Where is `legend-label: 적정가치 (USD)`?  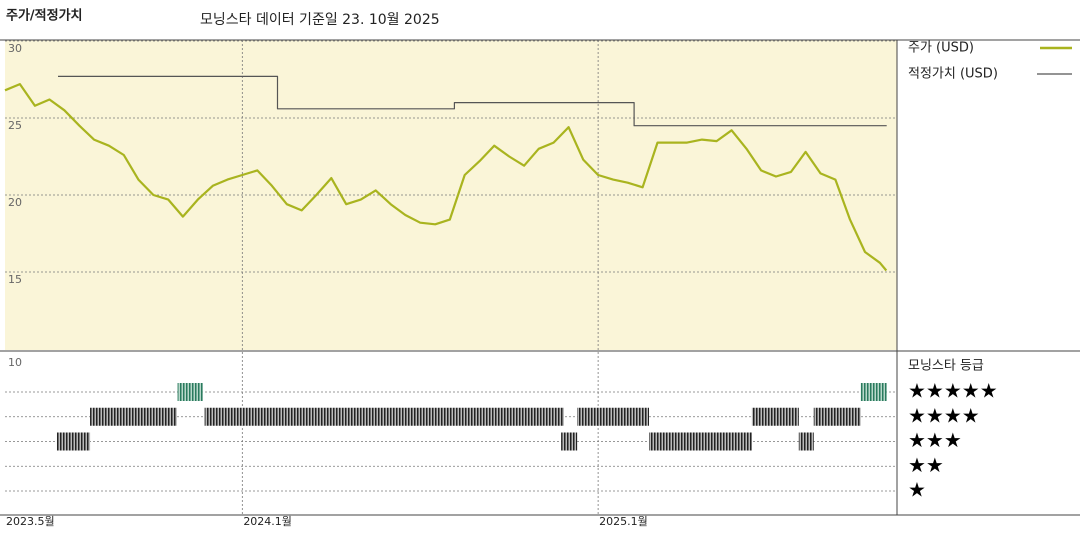 legend-label: 적정가치 (USD) is located at coordinates (953, 74).